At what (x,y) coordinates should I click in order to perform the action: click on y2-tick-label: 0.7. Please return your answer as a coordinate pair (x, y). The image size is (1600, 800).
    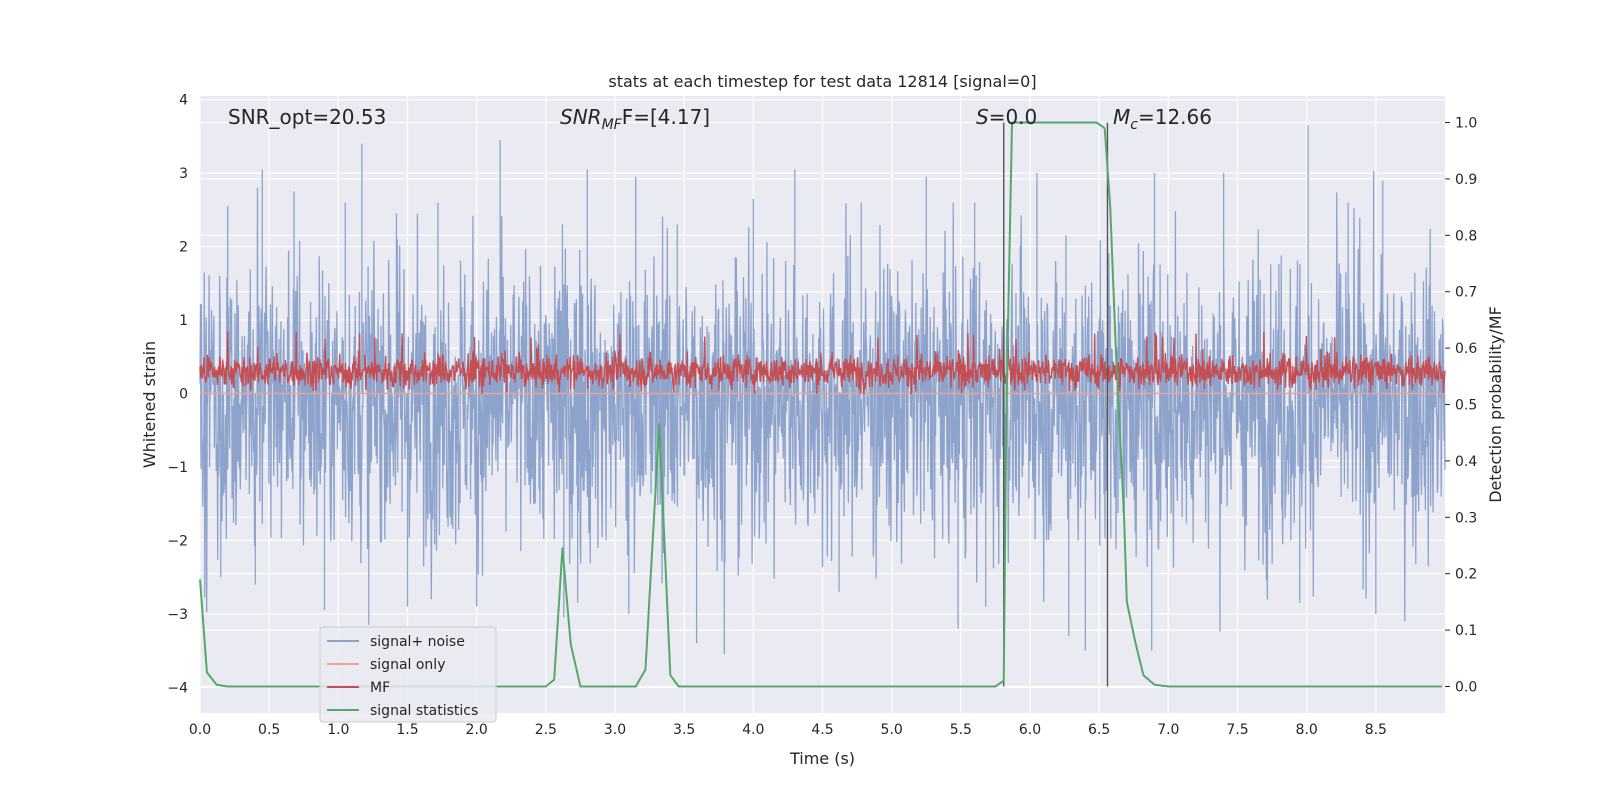
    Looking at the image, I should click on (1466, 293).